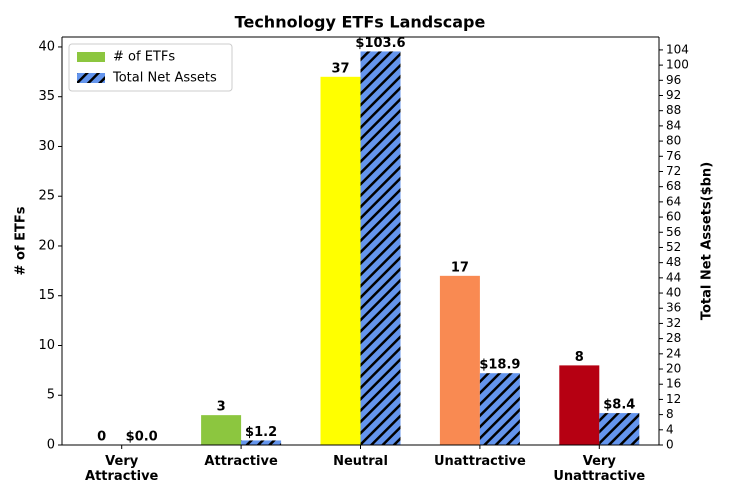 Image resolution: width=730 pixels, height=500 pixels. Describe the element at coordinates (360, 22) in the screenshot. I see `chart-title: Technology ETFs Landscape` at that location.